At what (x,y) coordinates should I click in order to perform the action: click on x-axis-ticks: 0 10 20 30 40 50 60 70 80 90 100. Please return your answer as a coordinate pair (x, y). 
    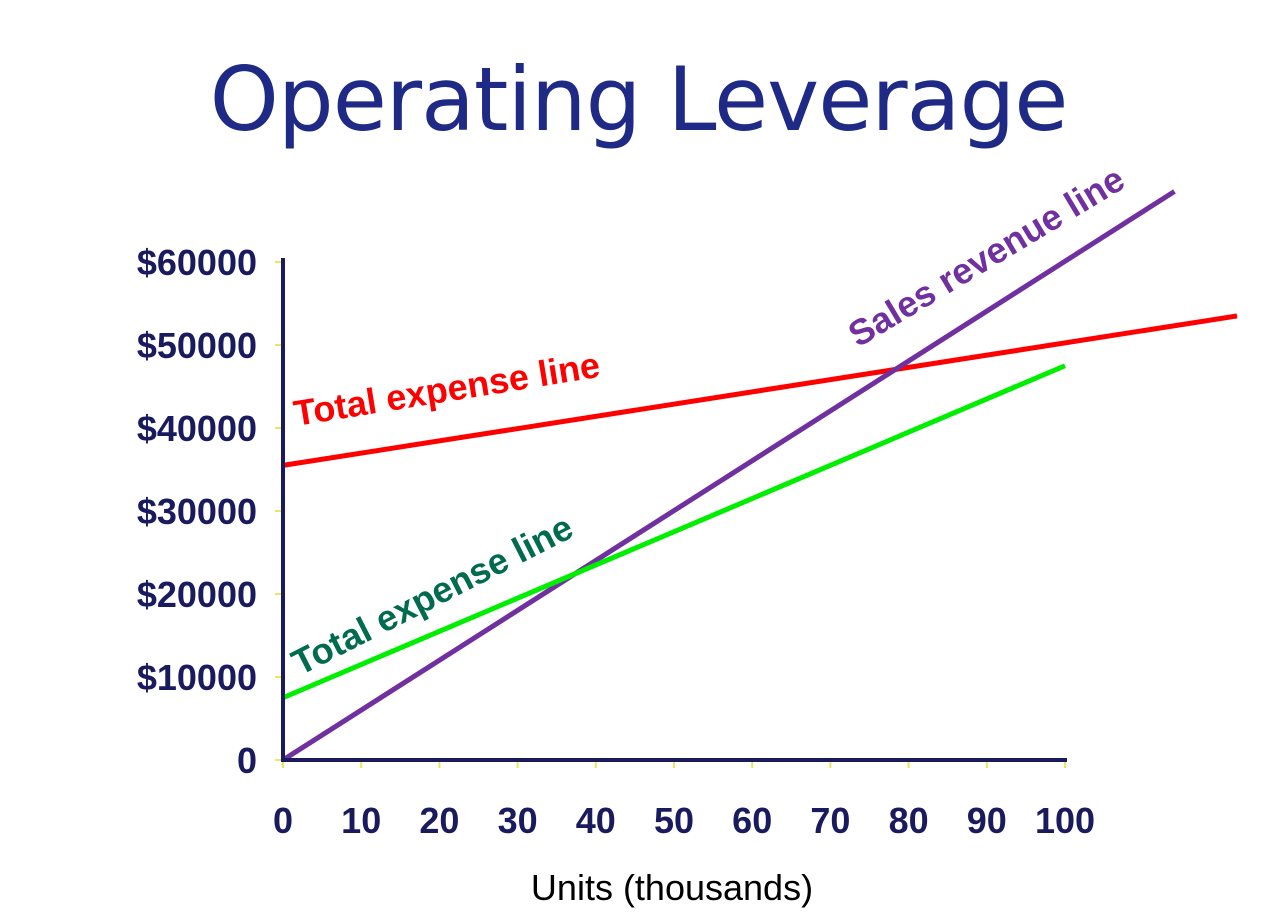
    Looking at the image, I should click on (684, 800).